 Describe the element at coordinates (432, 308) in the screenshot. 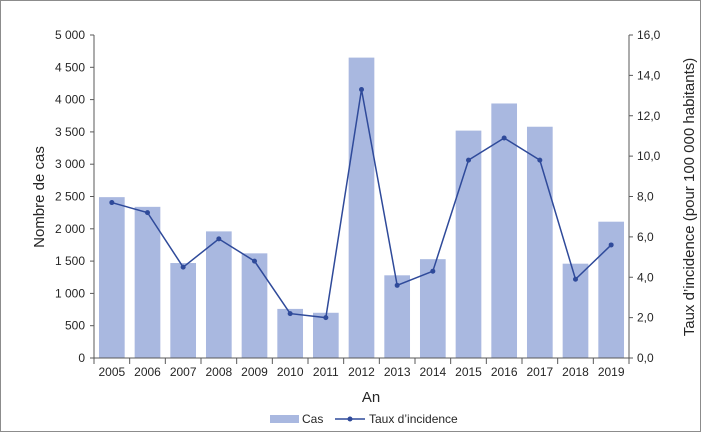

I see `bar-2014` at that location.